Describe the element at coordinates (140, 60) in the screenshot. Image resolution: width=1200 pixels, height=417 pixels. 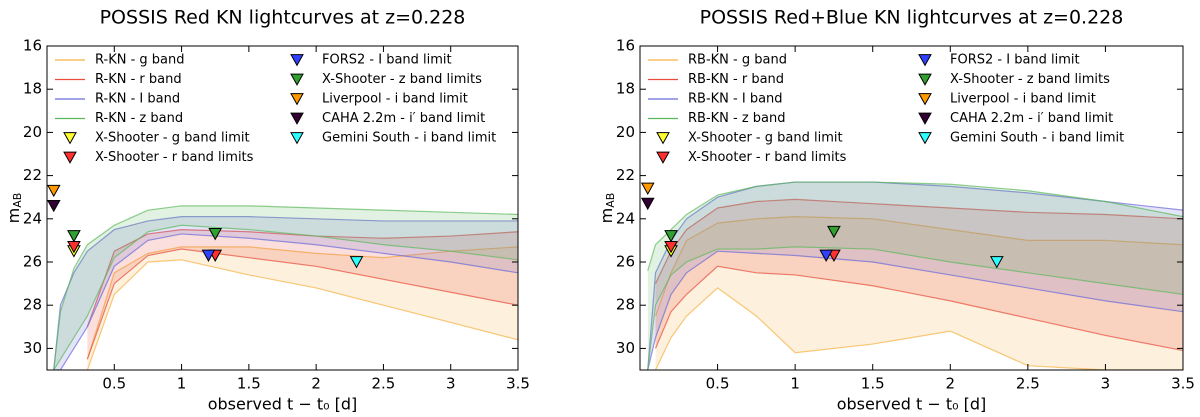
I see `legend-label: R-KN - g band` at that location.